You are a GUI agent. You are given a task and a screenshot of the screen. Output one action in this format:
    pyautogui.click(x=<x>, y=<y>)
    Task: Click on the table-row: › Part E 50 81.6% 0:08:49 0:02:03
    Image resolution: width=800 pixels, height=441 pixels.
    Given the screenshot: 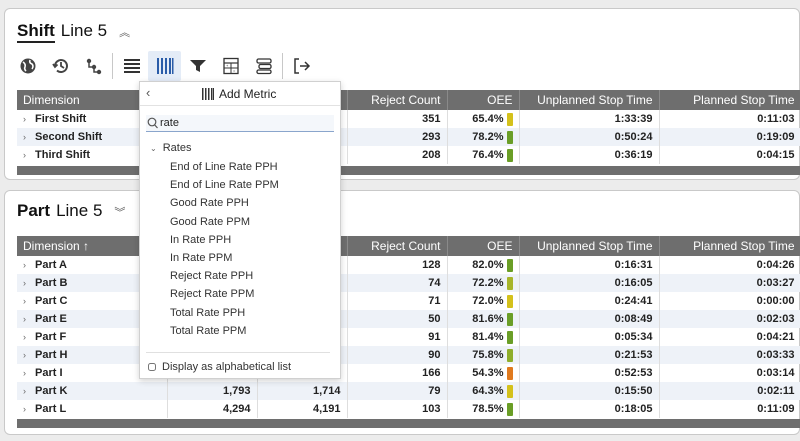 What is the action you would take?
    pyautogui.click(x=408, y=319)
    